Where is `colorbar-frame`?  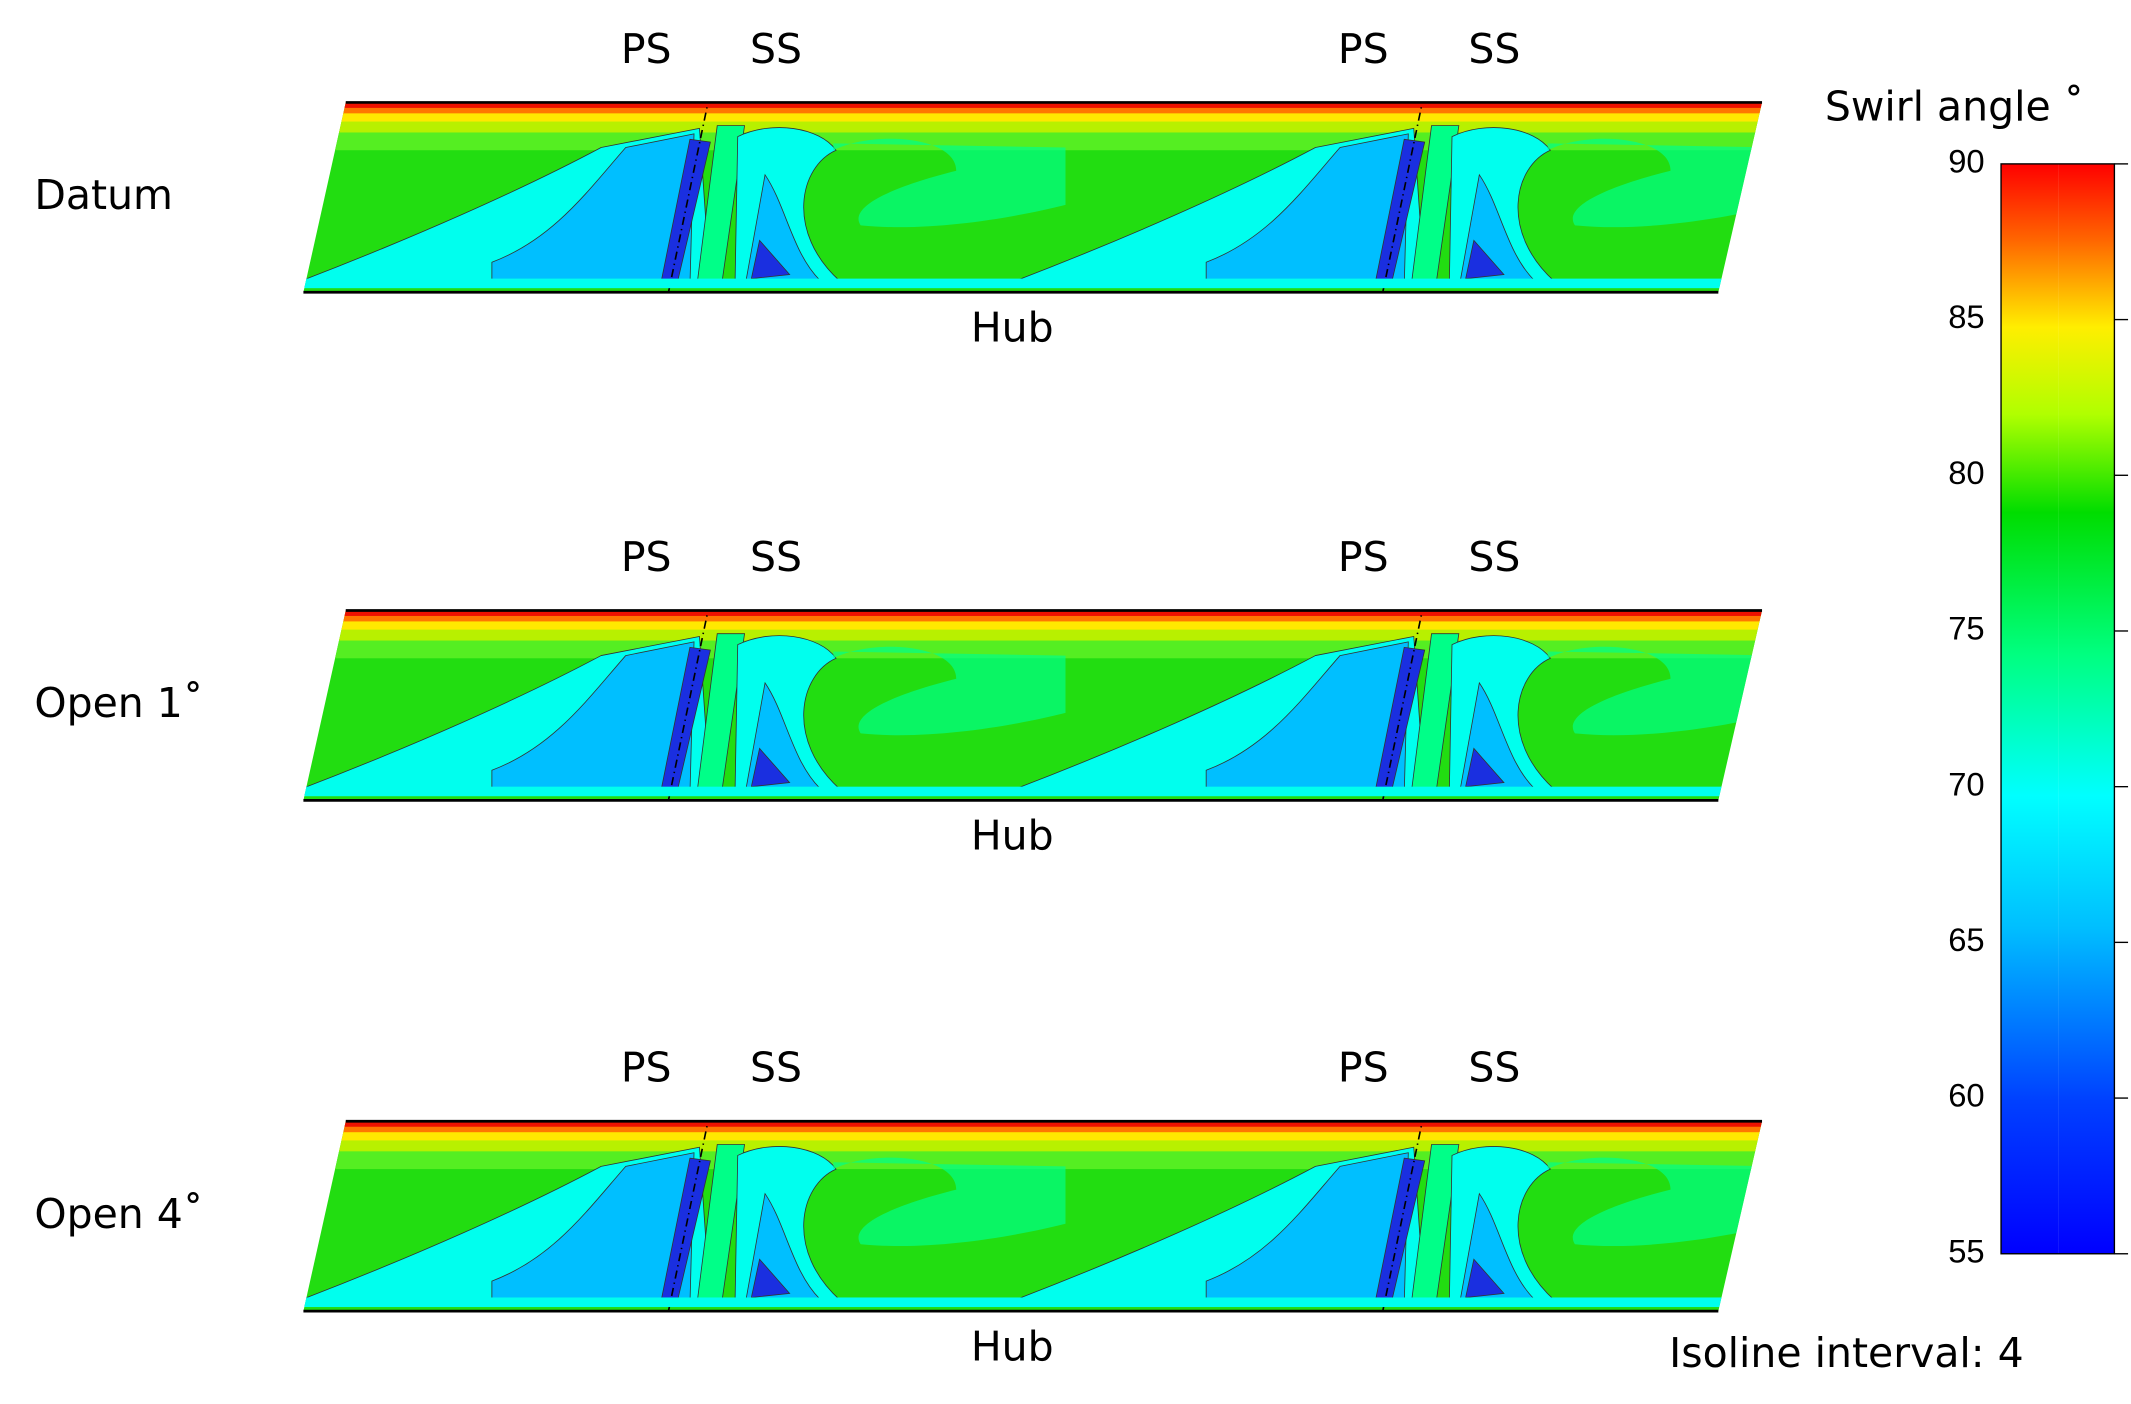 colorbar-frame is located at coordinates (2058, 709).